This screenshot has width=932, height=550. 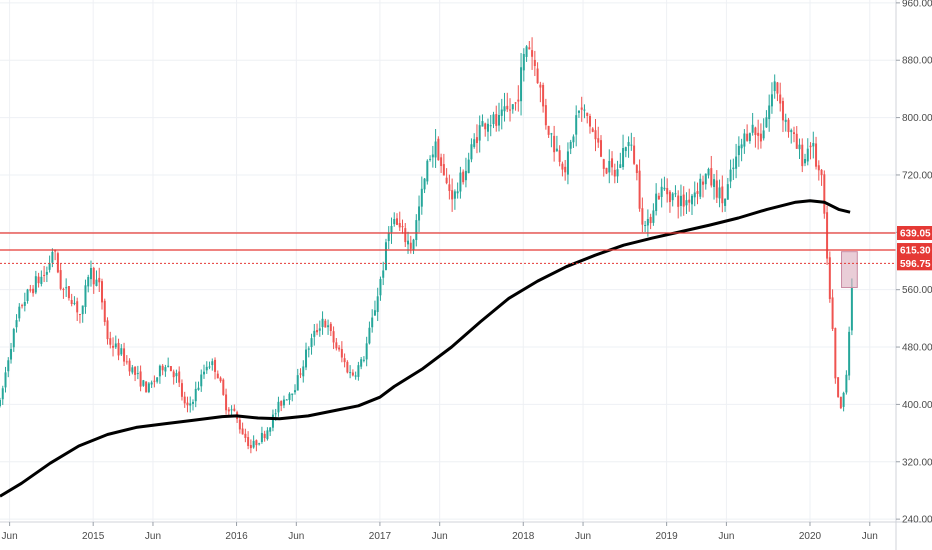 What do you see at coordinates (914, 250) in the screenshot?
I see `price-tag` at bounding box center [914, 250].